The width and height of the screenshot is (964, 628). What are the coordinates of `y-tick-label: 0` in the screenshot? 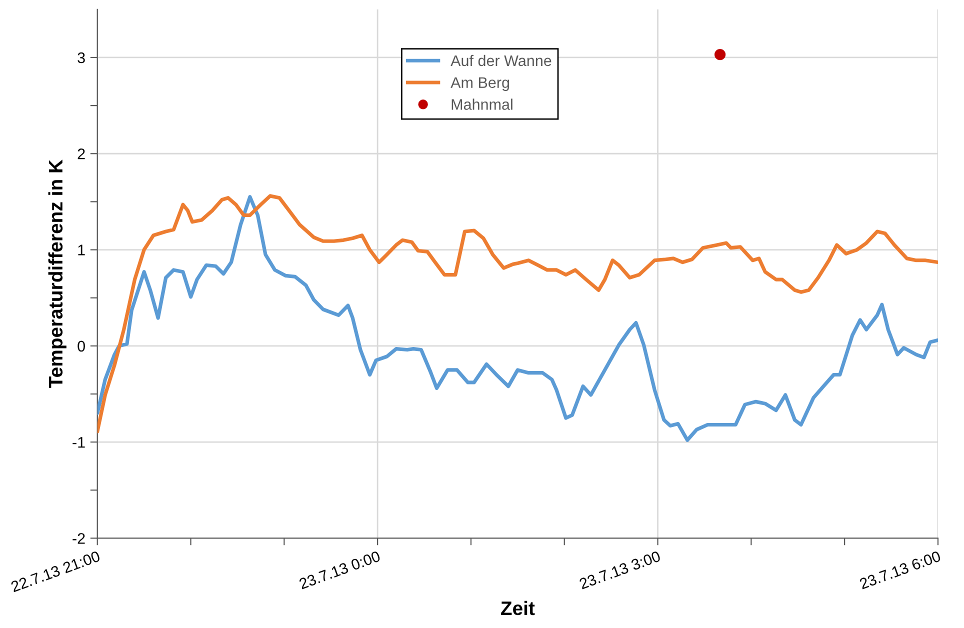 It's located at (81, 346).